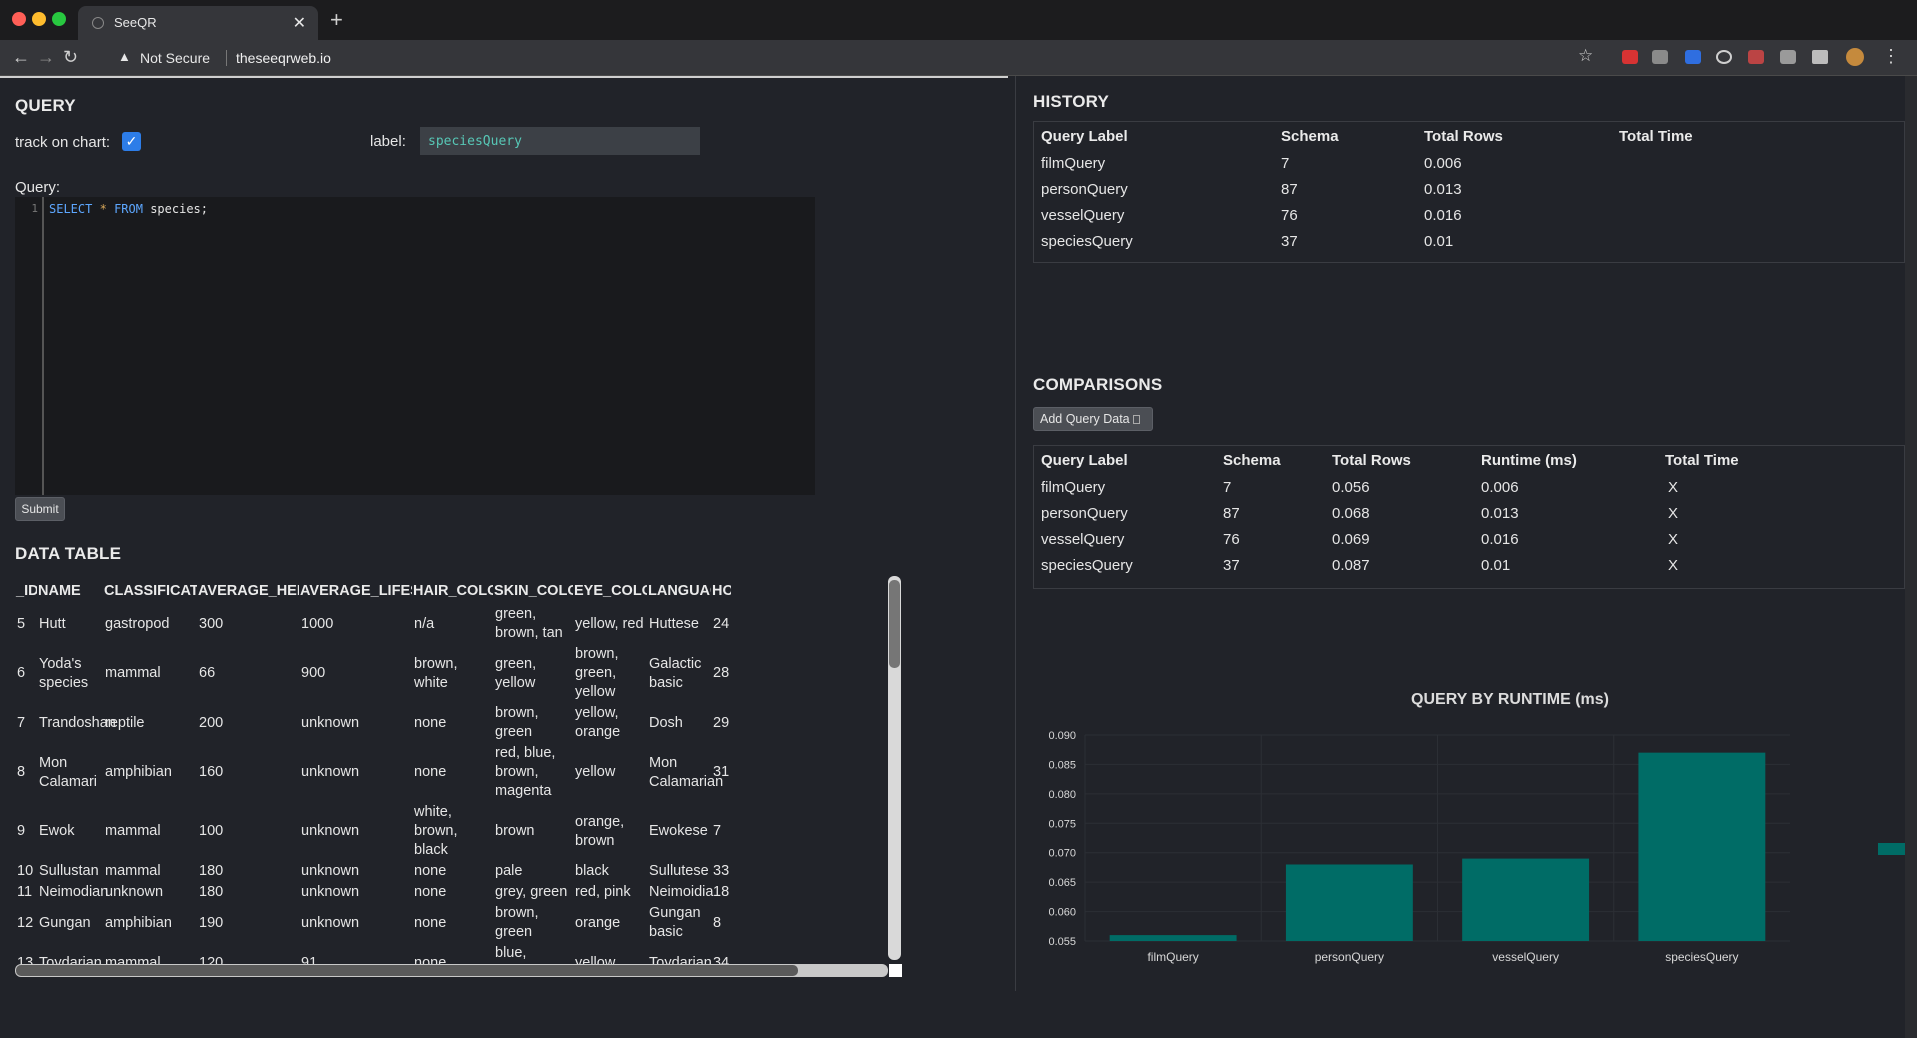 Image resolution: width=1917 pixels, height=1038 pixels. What do you see at coordinates (1526, 899) in the screenshot?
I see `bar-vesselQuery` at bounding box center [1526, 899].